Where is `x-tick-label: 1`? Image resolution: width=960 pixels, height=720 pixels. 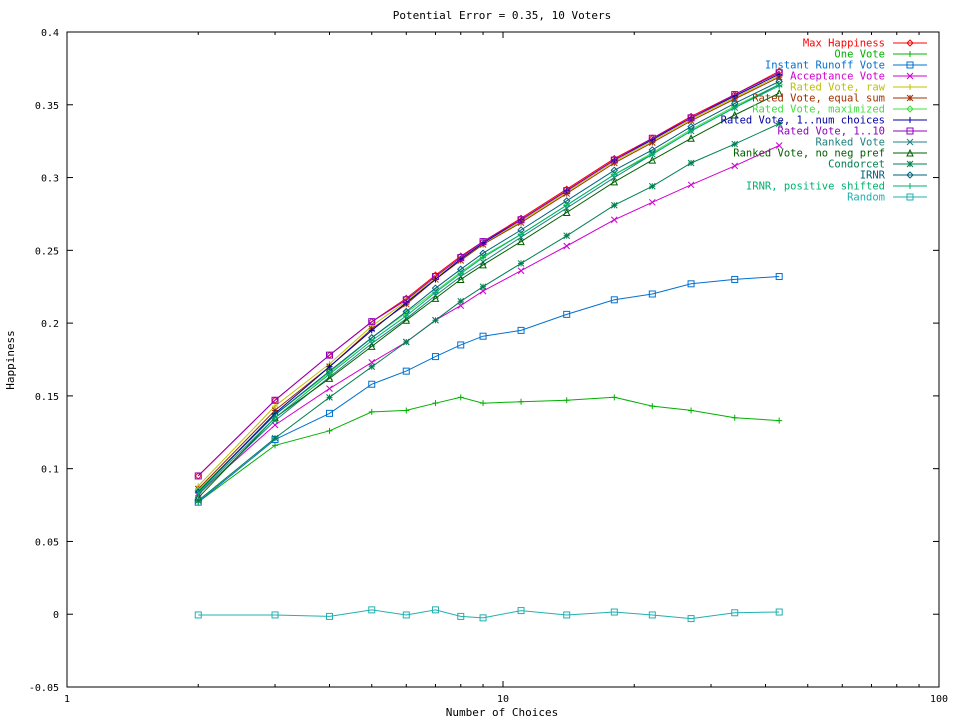
x-tick-label: 1 is located at coordinates (67, 699).